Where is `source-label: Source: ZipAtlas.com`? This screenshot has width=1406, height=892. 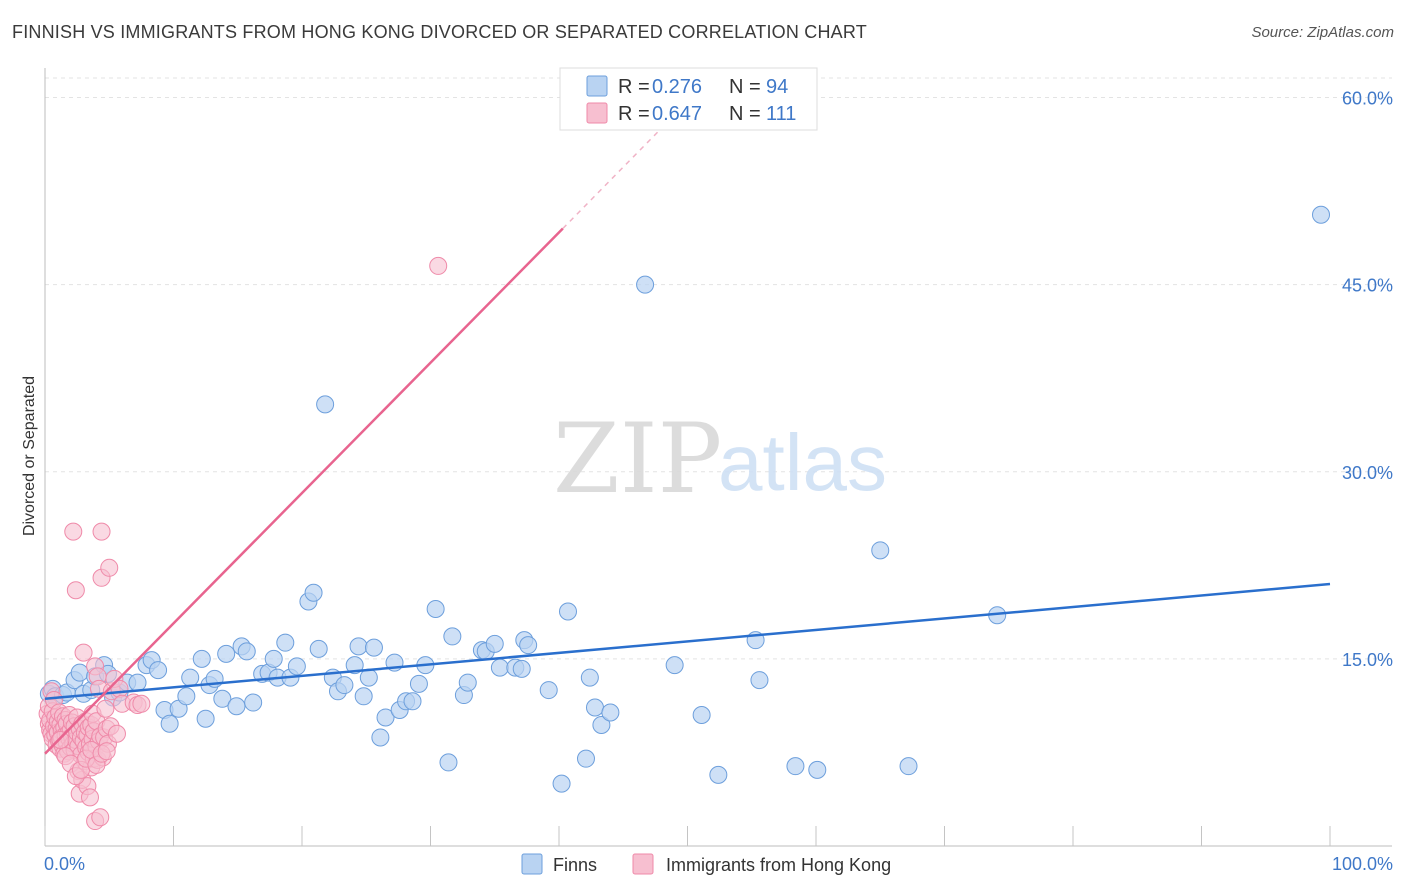
source-label: Source: ZipAtlas.com is located at coordinates (1322, 32).